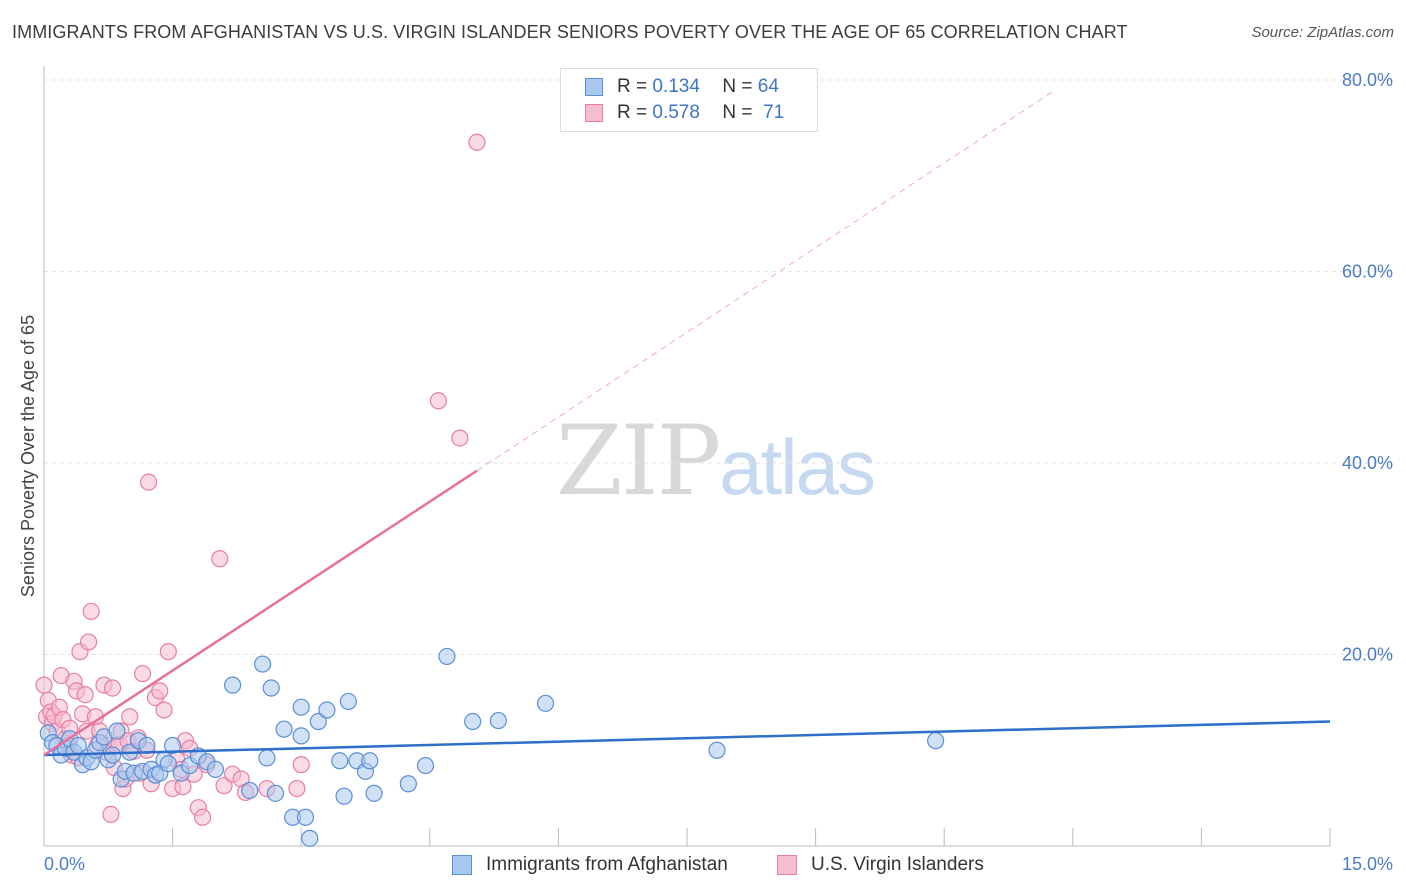 The width and height of the screenshot is (1406, 892). What do you see at coordinates (676, 112) in the screenshot?
I see `legend-r-value: 0.578` at bounding box center [676, 112].